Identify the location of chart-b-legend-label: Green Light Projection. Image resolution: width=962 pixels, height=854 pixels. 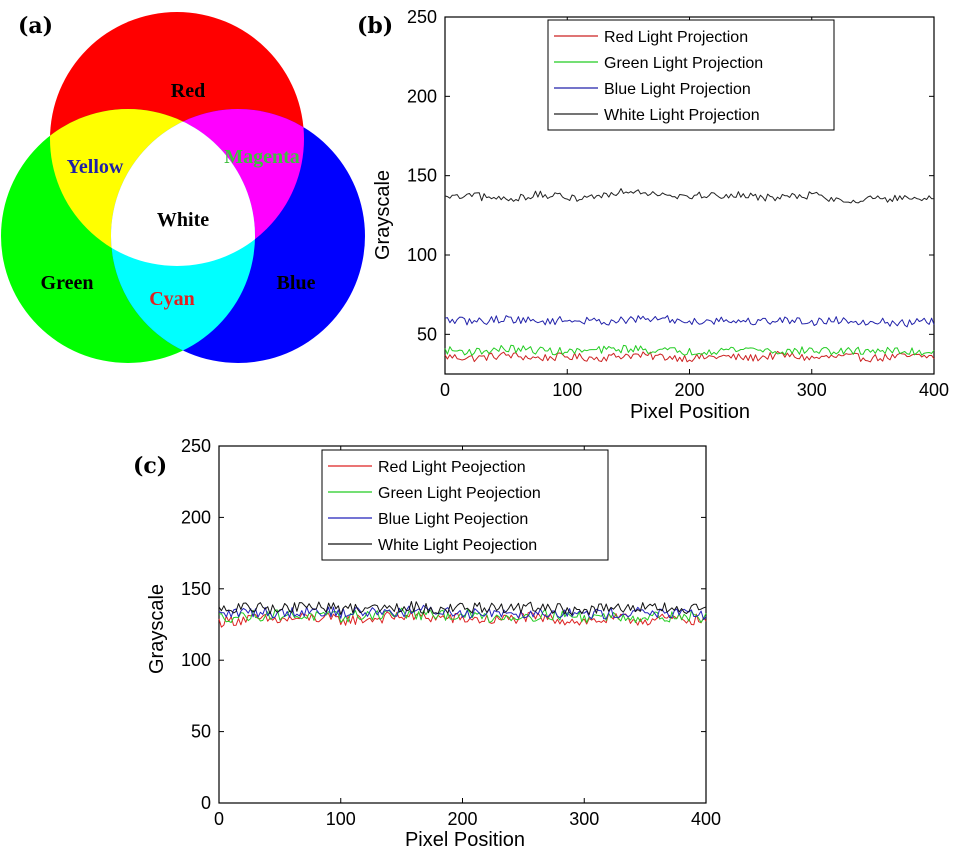
(683, 63).